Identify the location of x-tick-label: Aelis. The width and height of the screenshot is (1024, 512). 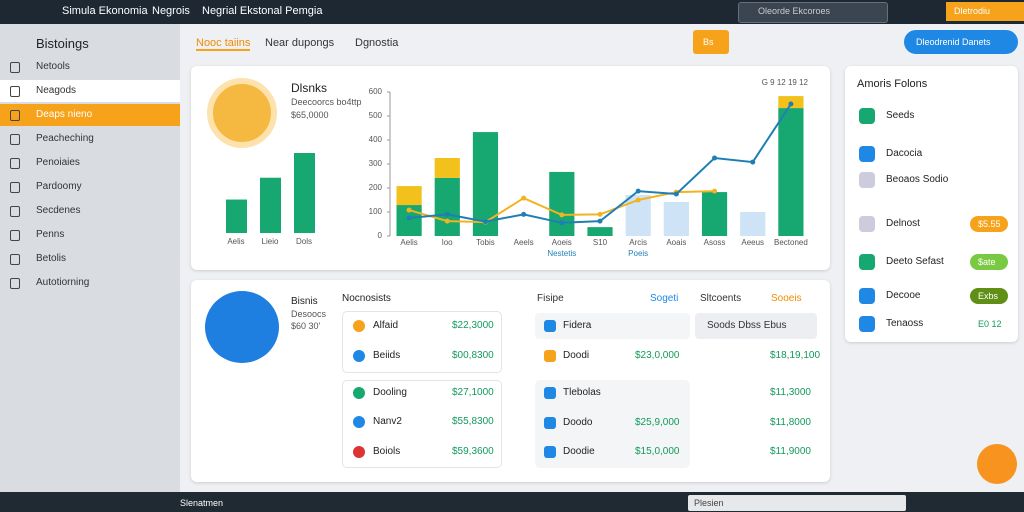
(408, 242).